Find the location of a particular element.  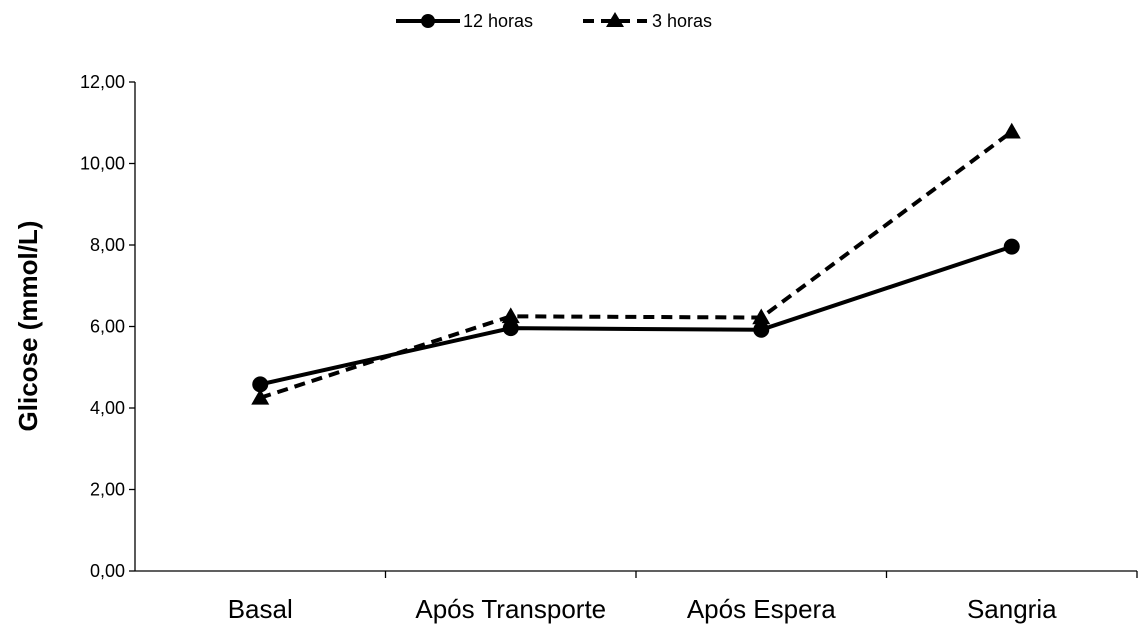

y-tick-label: 10,00 is located at coordinates (102, 164).